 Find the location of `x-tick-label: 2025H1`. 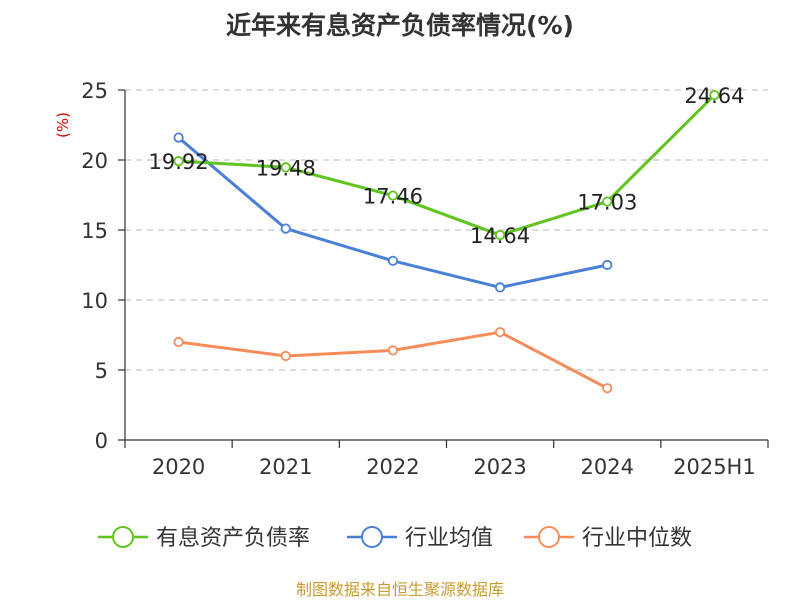

x-tick-label: 2025H1 is located at coordinates (714, 467).